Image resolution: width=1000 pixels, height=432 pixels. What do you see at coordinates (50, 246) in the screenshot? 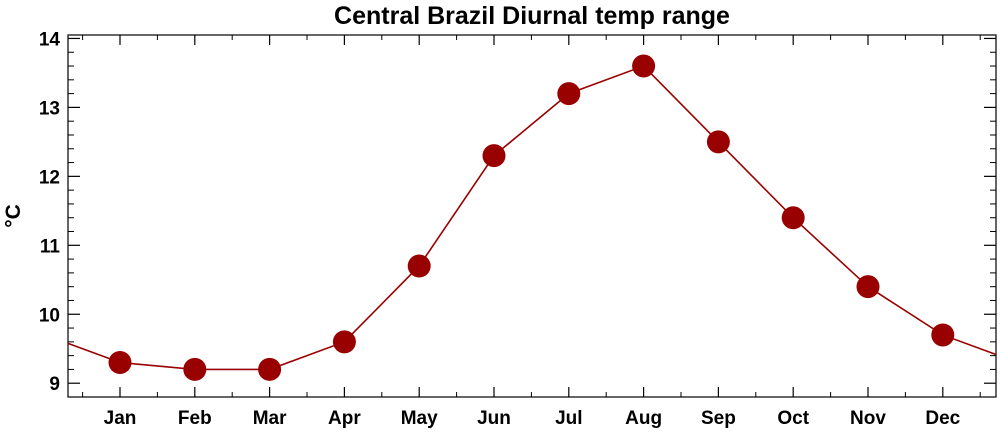
I see `y-tick-label: 11` at bounding box center [50, 246].